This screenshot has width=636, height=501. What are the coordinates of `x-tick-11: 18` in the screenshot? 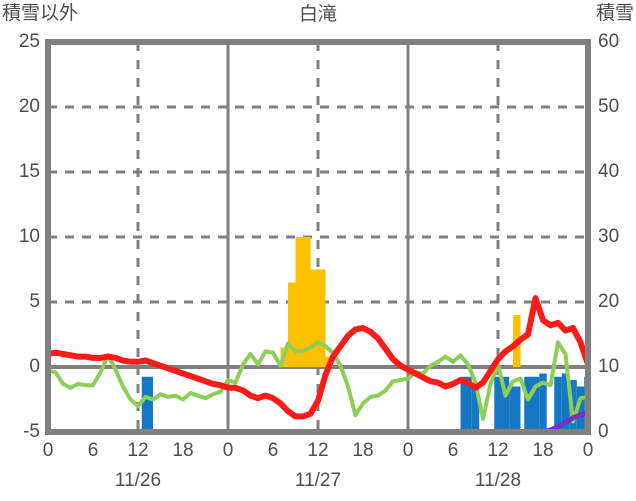 It's located at (543, 450).